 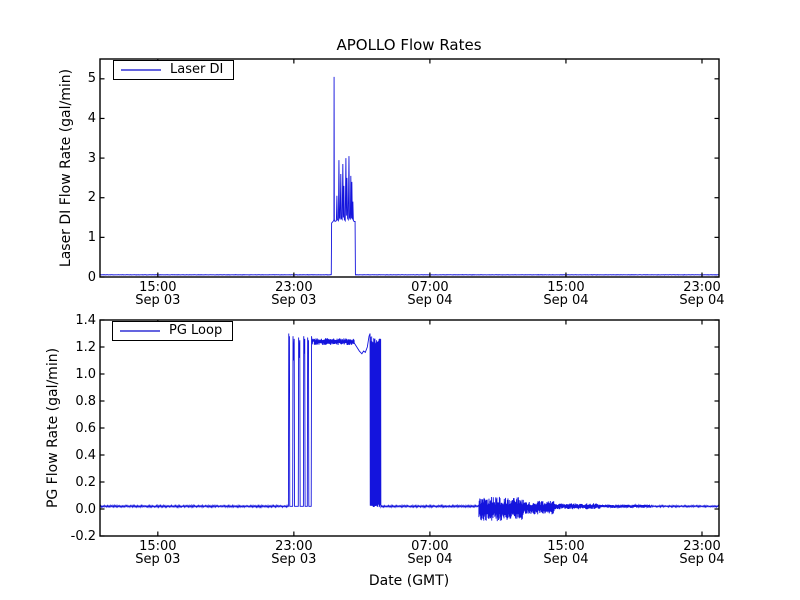 I want to click on y-tick-label: 1.2, so click(x=85, y=347).